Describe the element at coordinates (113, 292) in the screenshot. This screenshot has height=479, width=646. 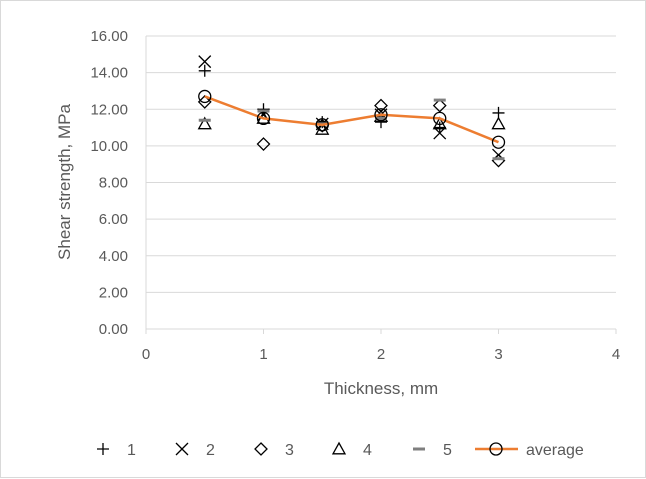
I see `y-tick-label: 2.00` at that location.